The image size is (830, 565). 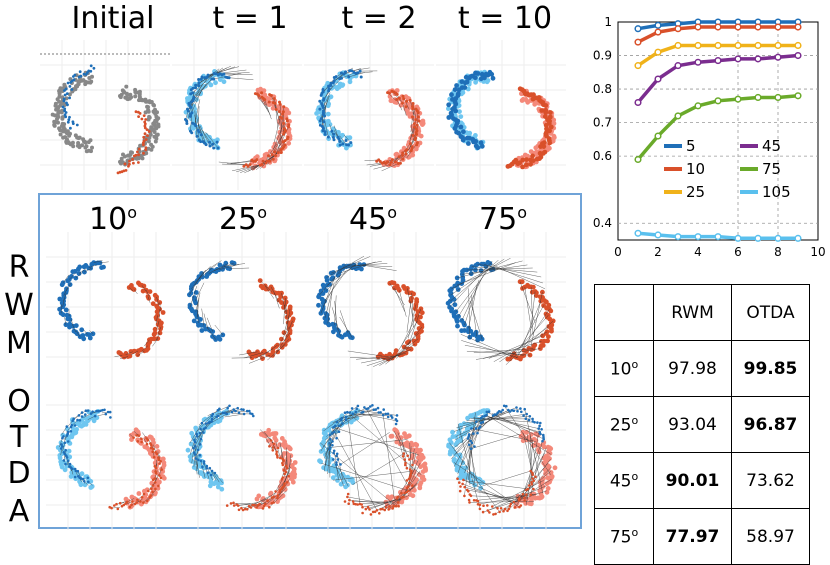 I want to click on y-tick-label: 0.8, so click(x=602, y=89).